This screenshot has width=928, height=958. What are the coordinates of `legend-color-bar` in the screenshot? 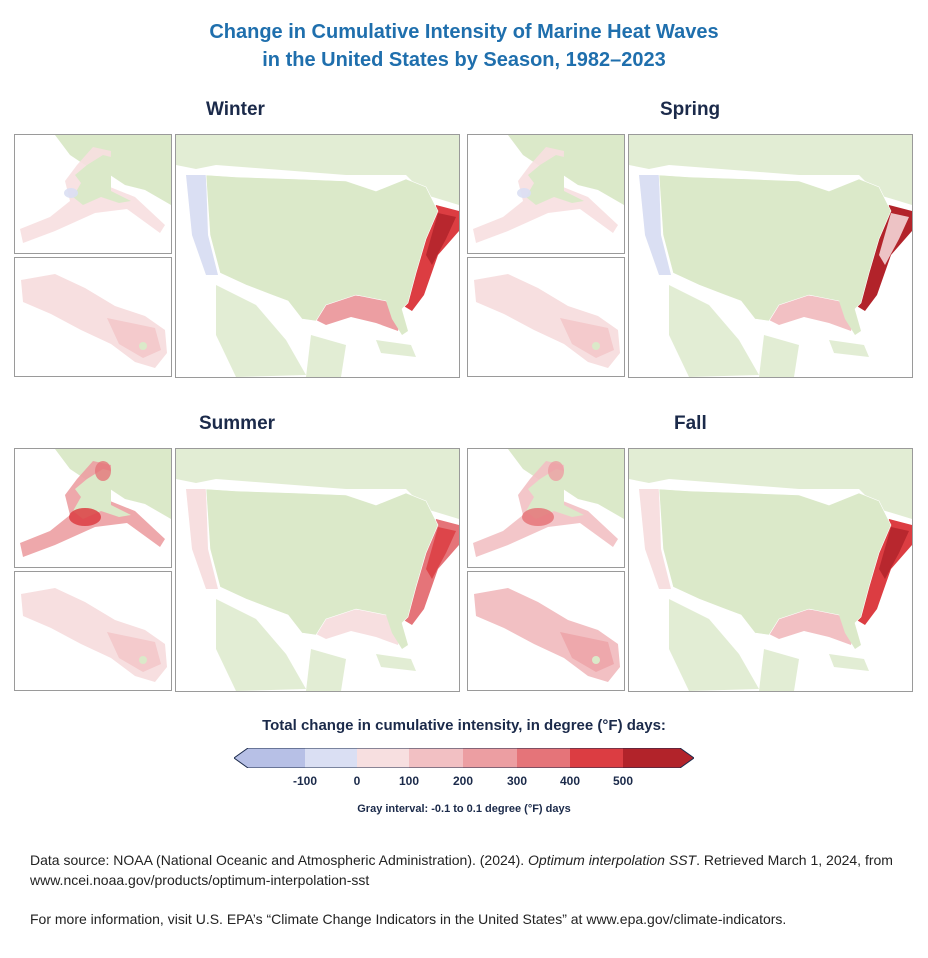 It's located at (464, 758).